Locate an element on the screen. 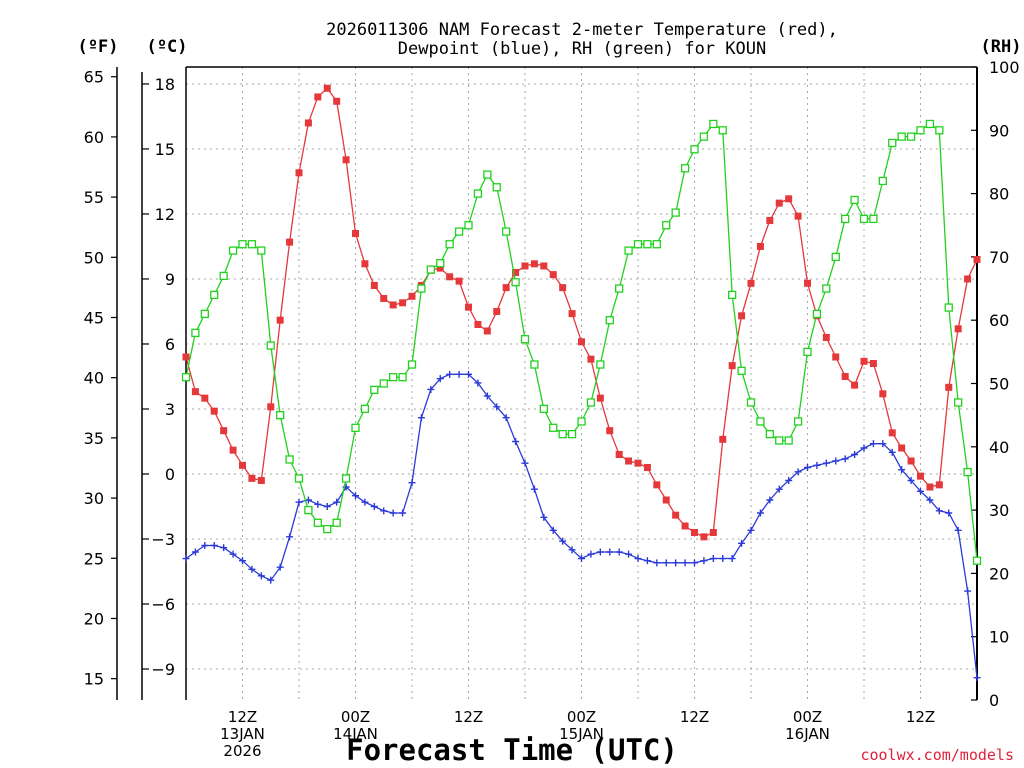  celsius-tick-label: 9 is located at coordinates (170, 279).